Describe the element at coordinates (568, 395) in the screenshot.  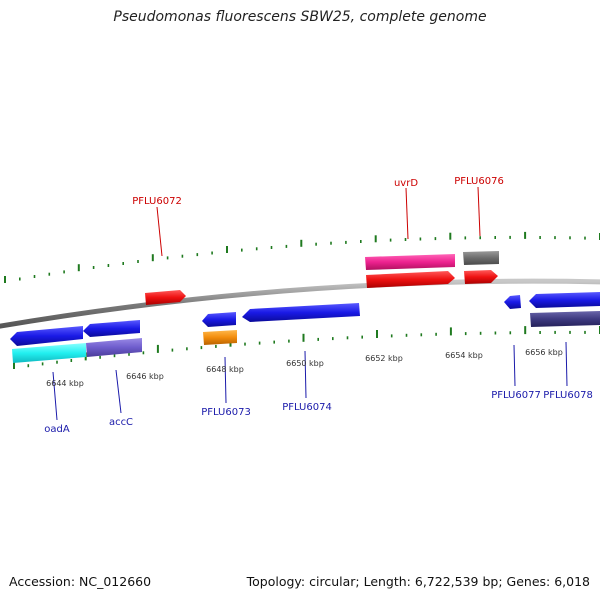
I see `gene-label-pflu6078: PFLU6078` at that location.